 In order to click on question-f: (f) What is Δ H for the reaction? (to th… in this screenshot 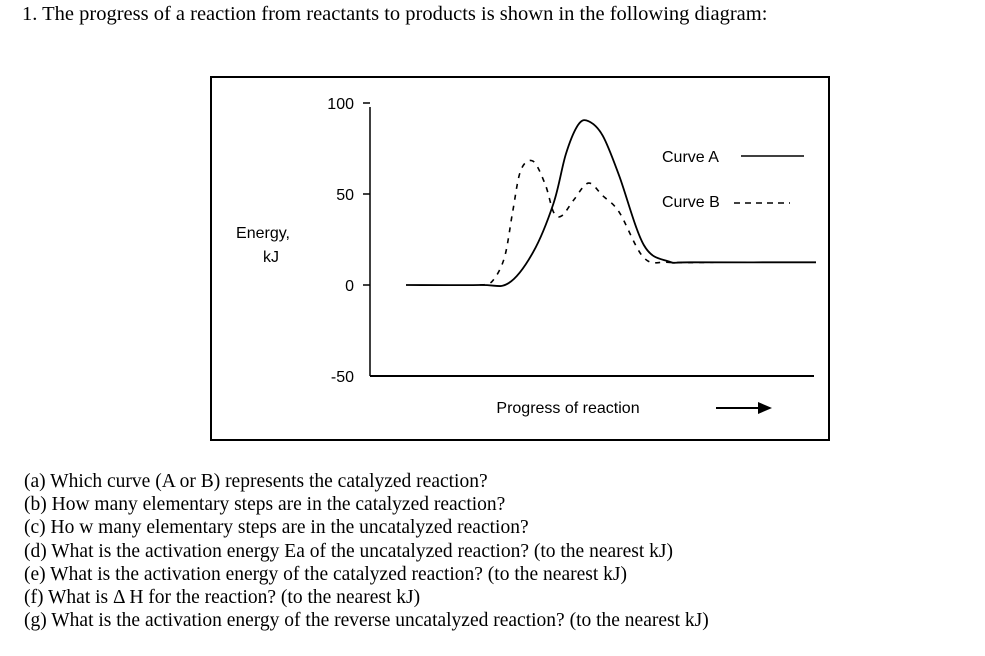, I will do `click(222, 598)`.